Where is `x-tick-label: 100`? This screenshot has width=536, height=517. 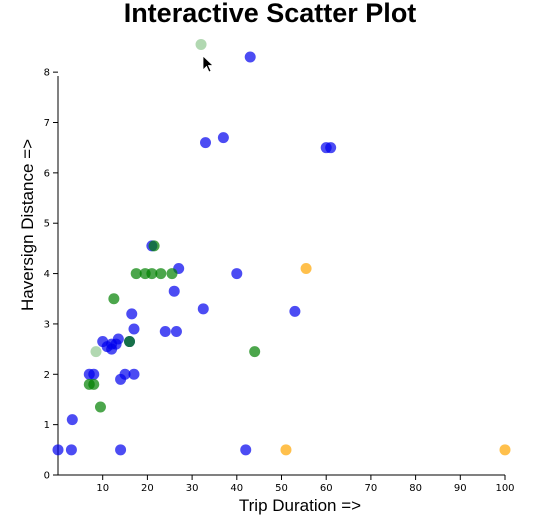 x-tick-label: 100 is located at coordinates (504, 488).